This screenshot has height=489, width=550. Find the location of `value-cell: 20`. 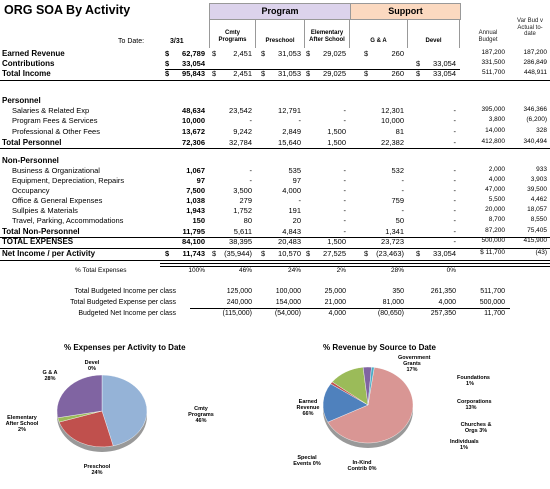

value-cell: 20 is located at coordinates (296, 220).